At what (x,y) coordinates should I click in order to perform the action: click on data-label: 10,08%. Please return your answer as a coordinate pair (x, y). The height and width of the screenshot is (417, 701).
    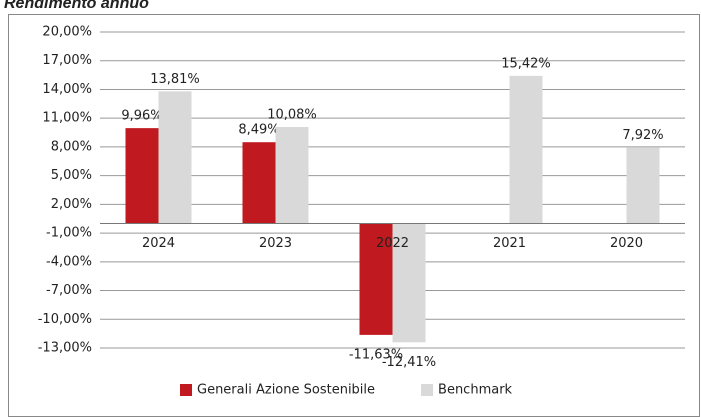
    Looking at the image, I should click on (292, 114).